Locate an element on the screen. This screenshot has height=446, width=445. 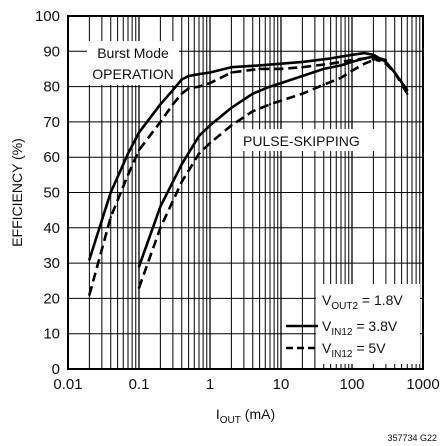
legend-vout-rest: = 1.8V is located at coordinates (380, 300).